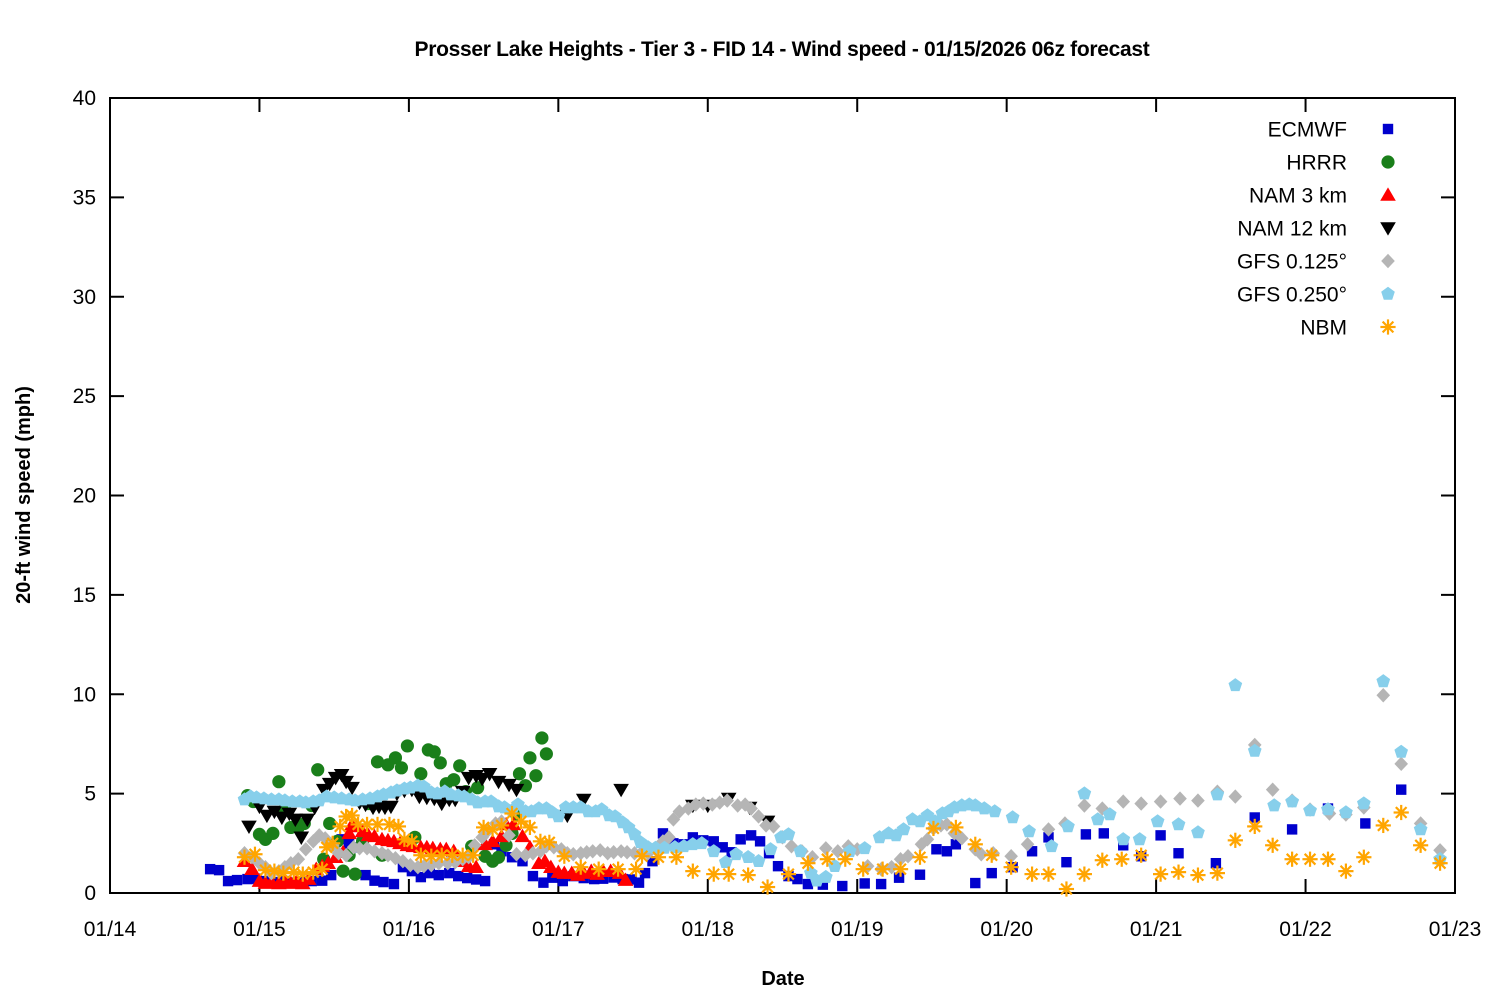 Image resolution: width=1500 pixels, height=1000 pixels. I want to click on series-nbm, so click(842, 850).